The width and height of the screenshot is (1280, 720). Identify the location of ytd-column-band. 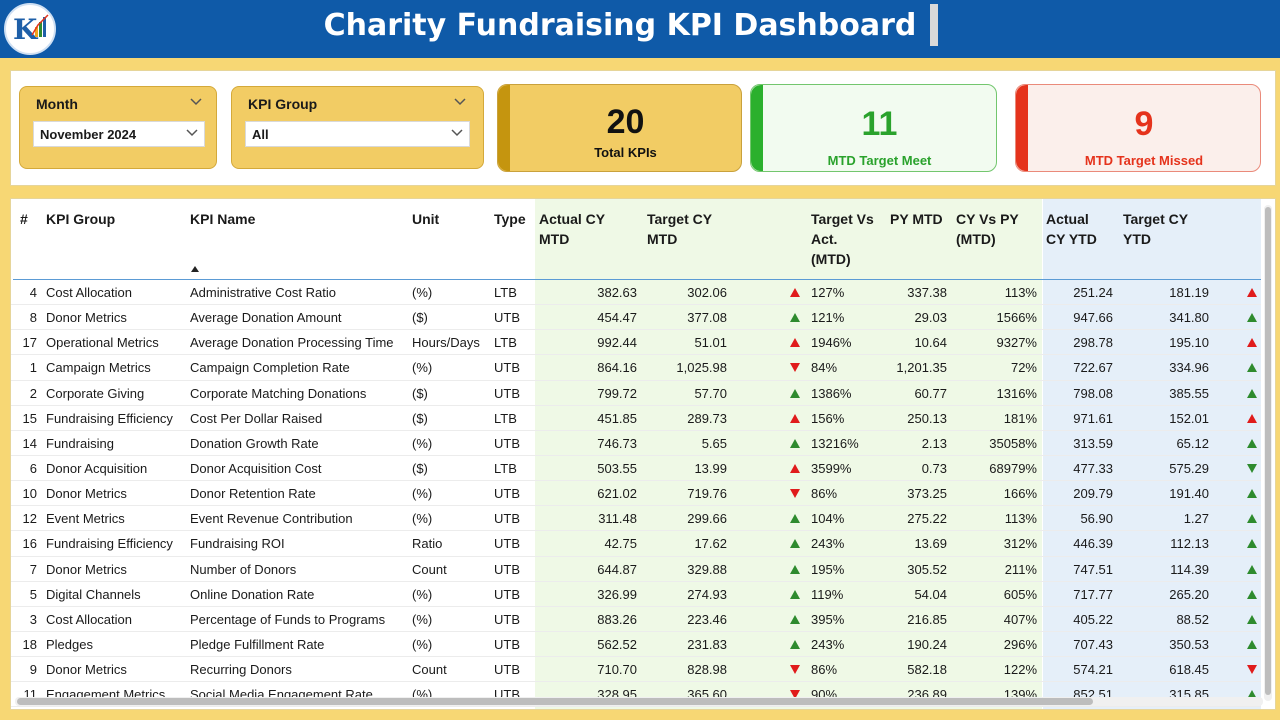
(1152, 454).